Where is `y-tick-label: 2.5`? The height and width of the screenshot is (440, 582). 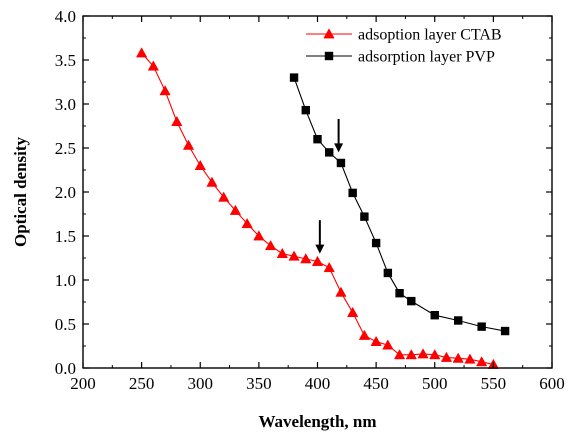 y-tick-label: 2.5 is located at coordinates (65, 148).